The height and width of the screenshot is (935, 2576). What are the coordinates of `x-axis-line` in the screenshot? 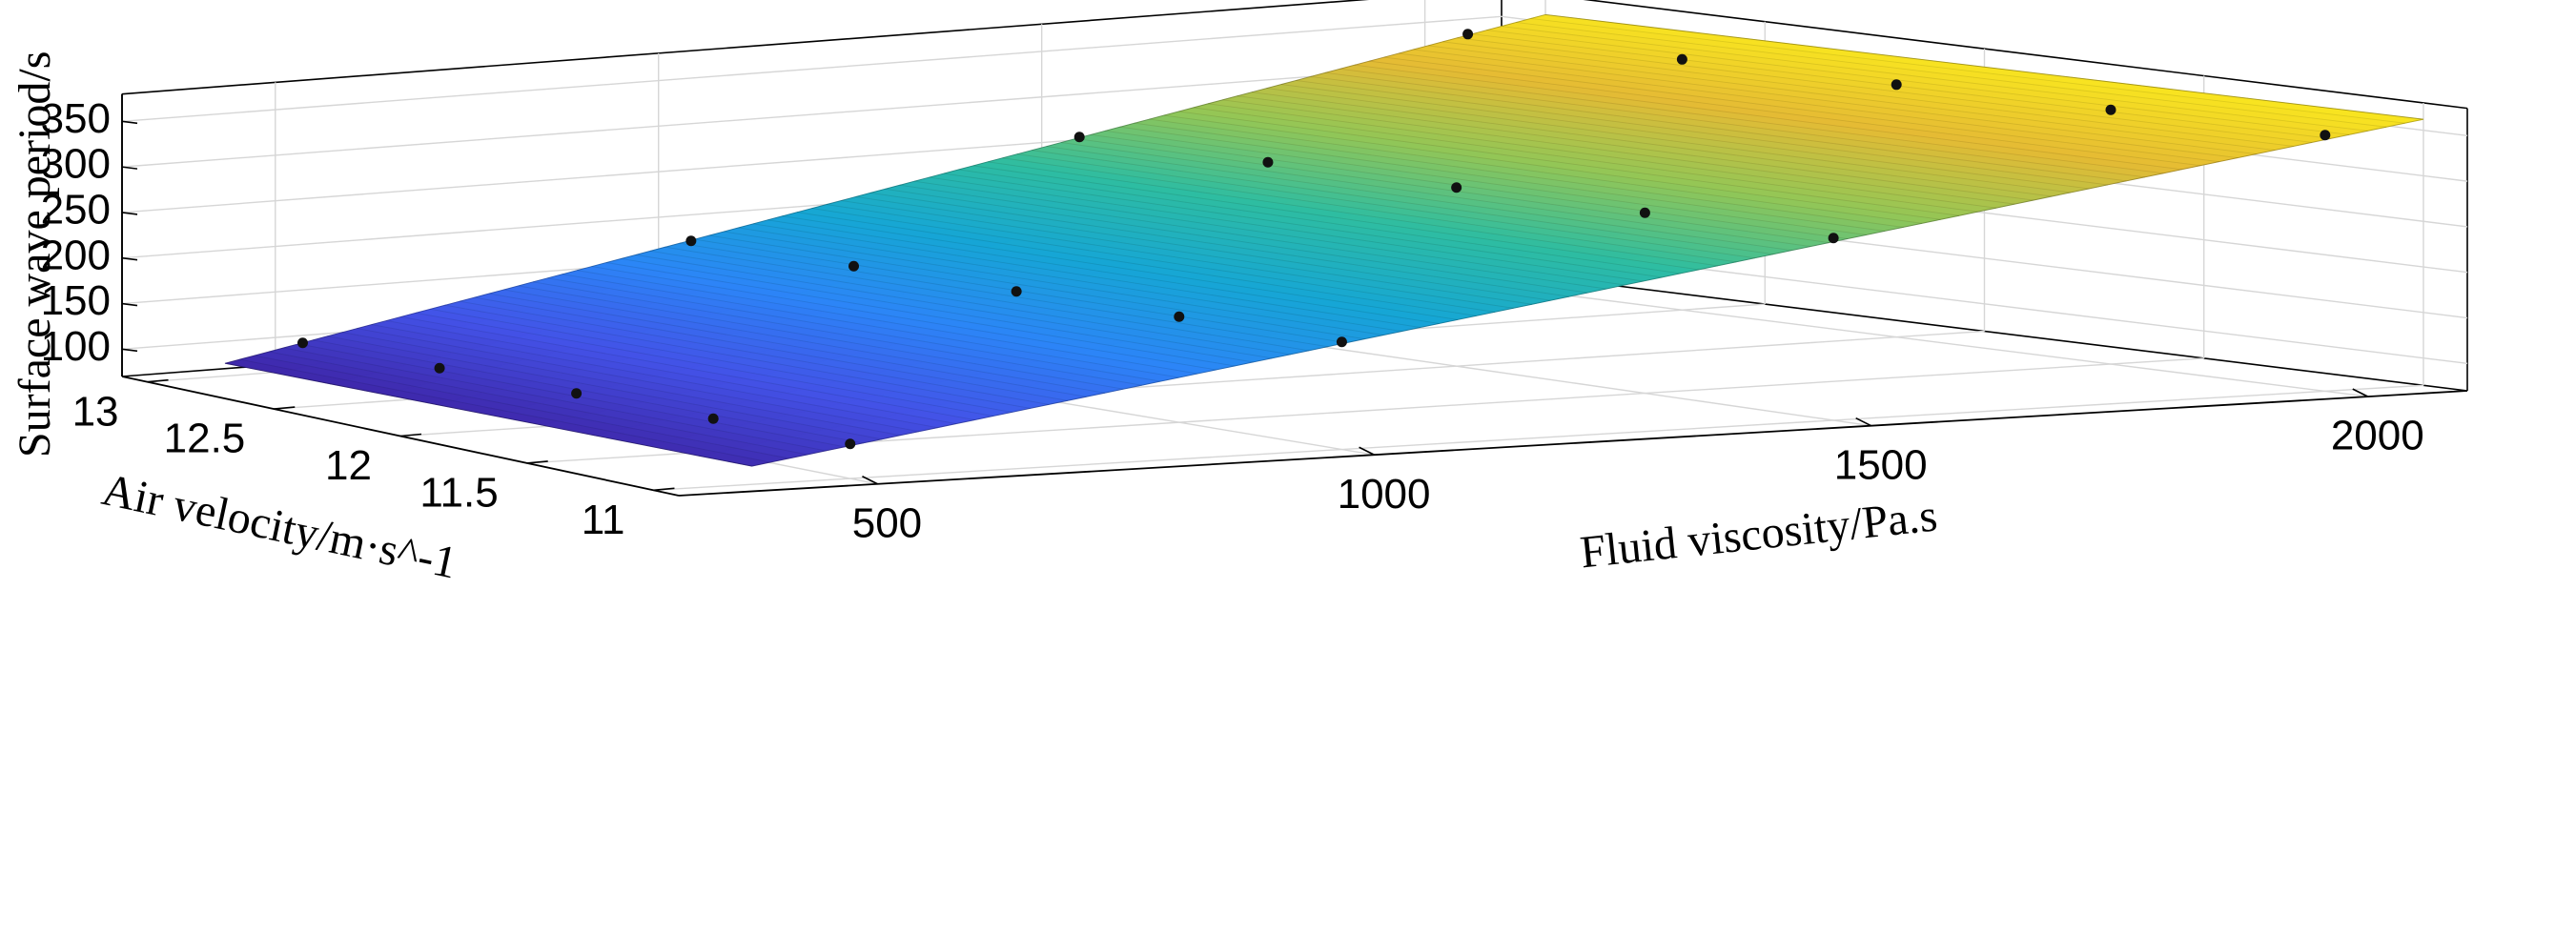 It's located at (1573, 444).